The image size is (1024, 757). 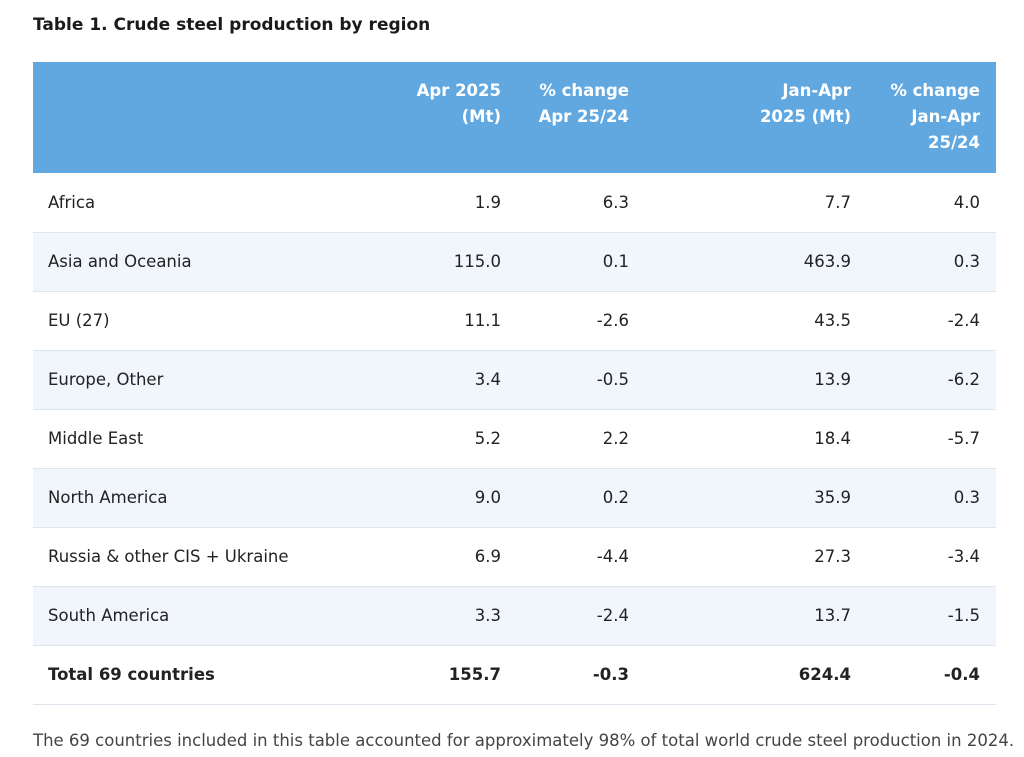 I want to click on value-cell: 43.5, so click(x=832, y=320).